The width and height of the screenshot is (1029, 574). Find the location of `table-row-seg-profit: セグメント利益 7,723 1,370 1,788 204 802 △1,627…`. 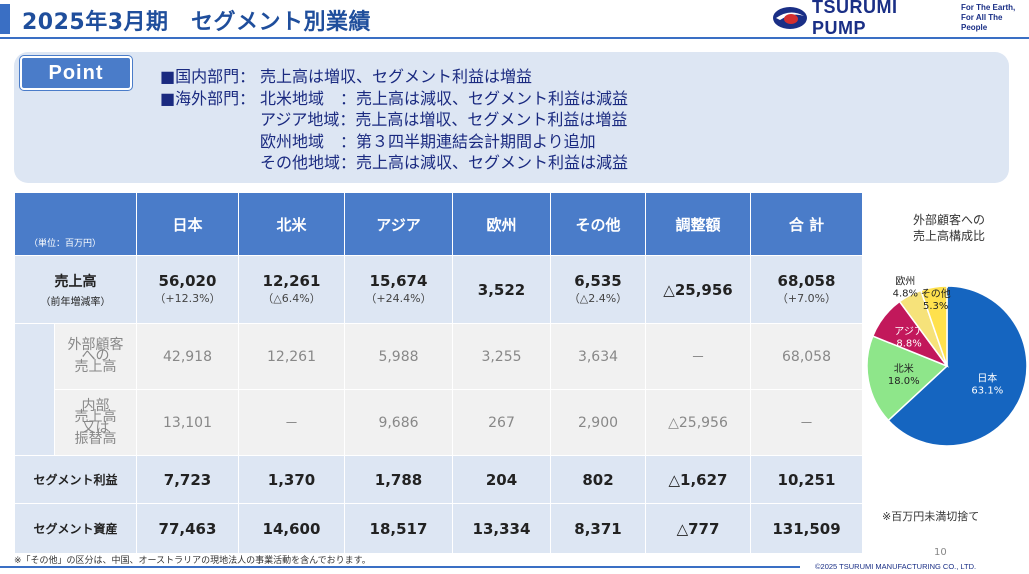

table-row-seg-profit: セグメント利益 7,723 1,370 1,788 204 802 △1,627… is located at coordinates (438, 479).